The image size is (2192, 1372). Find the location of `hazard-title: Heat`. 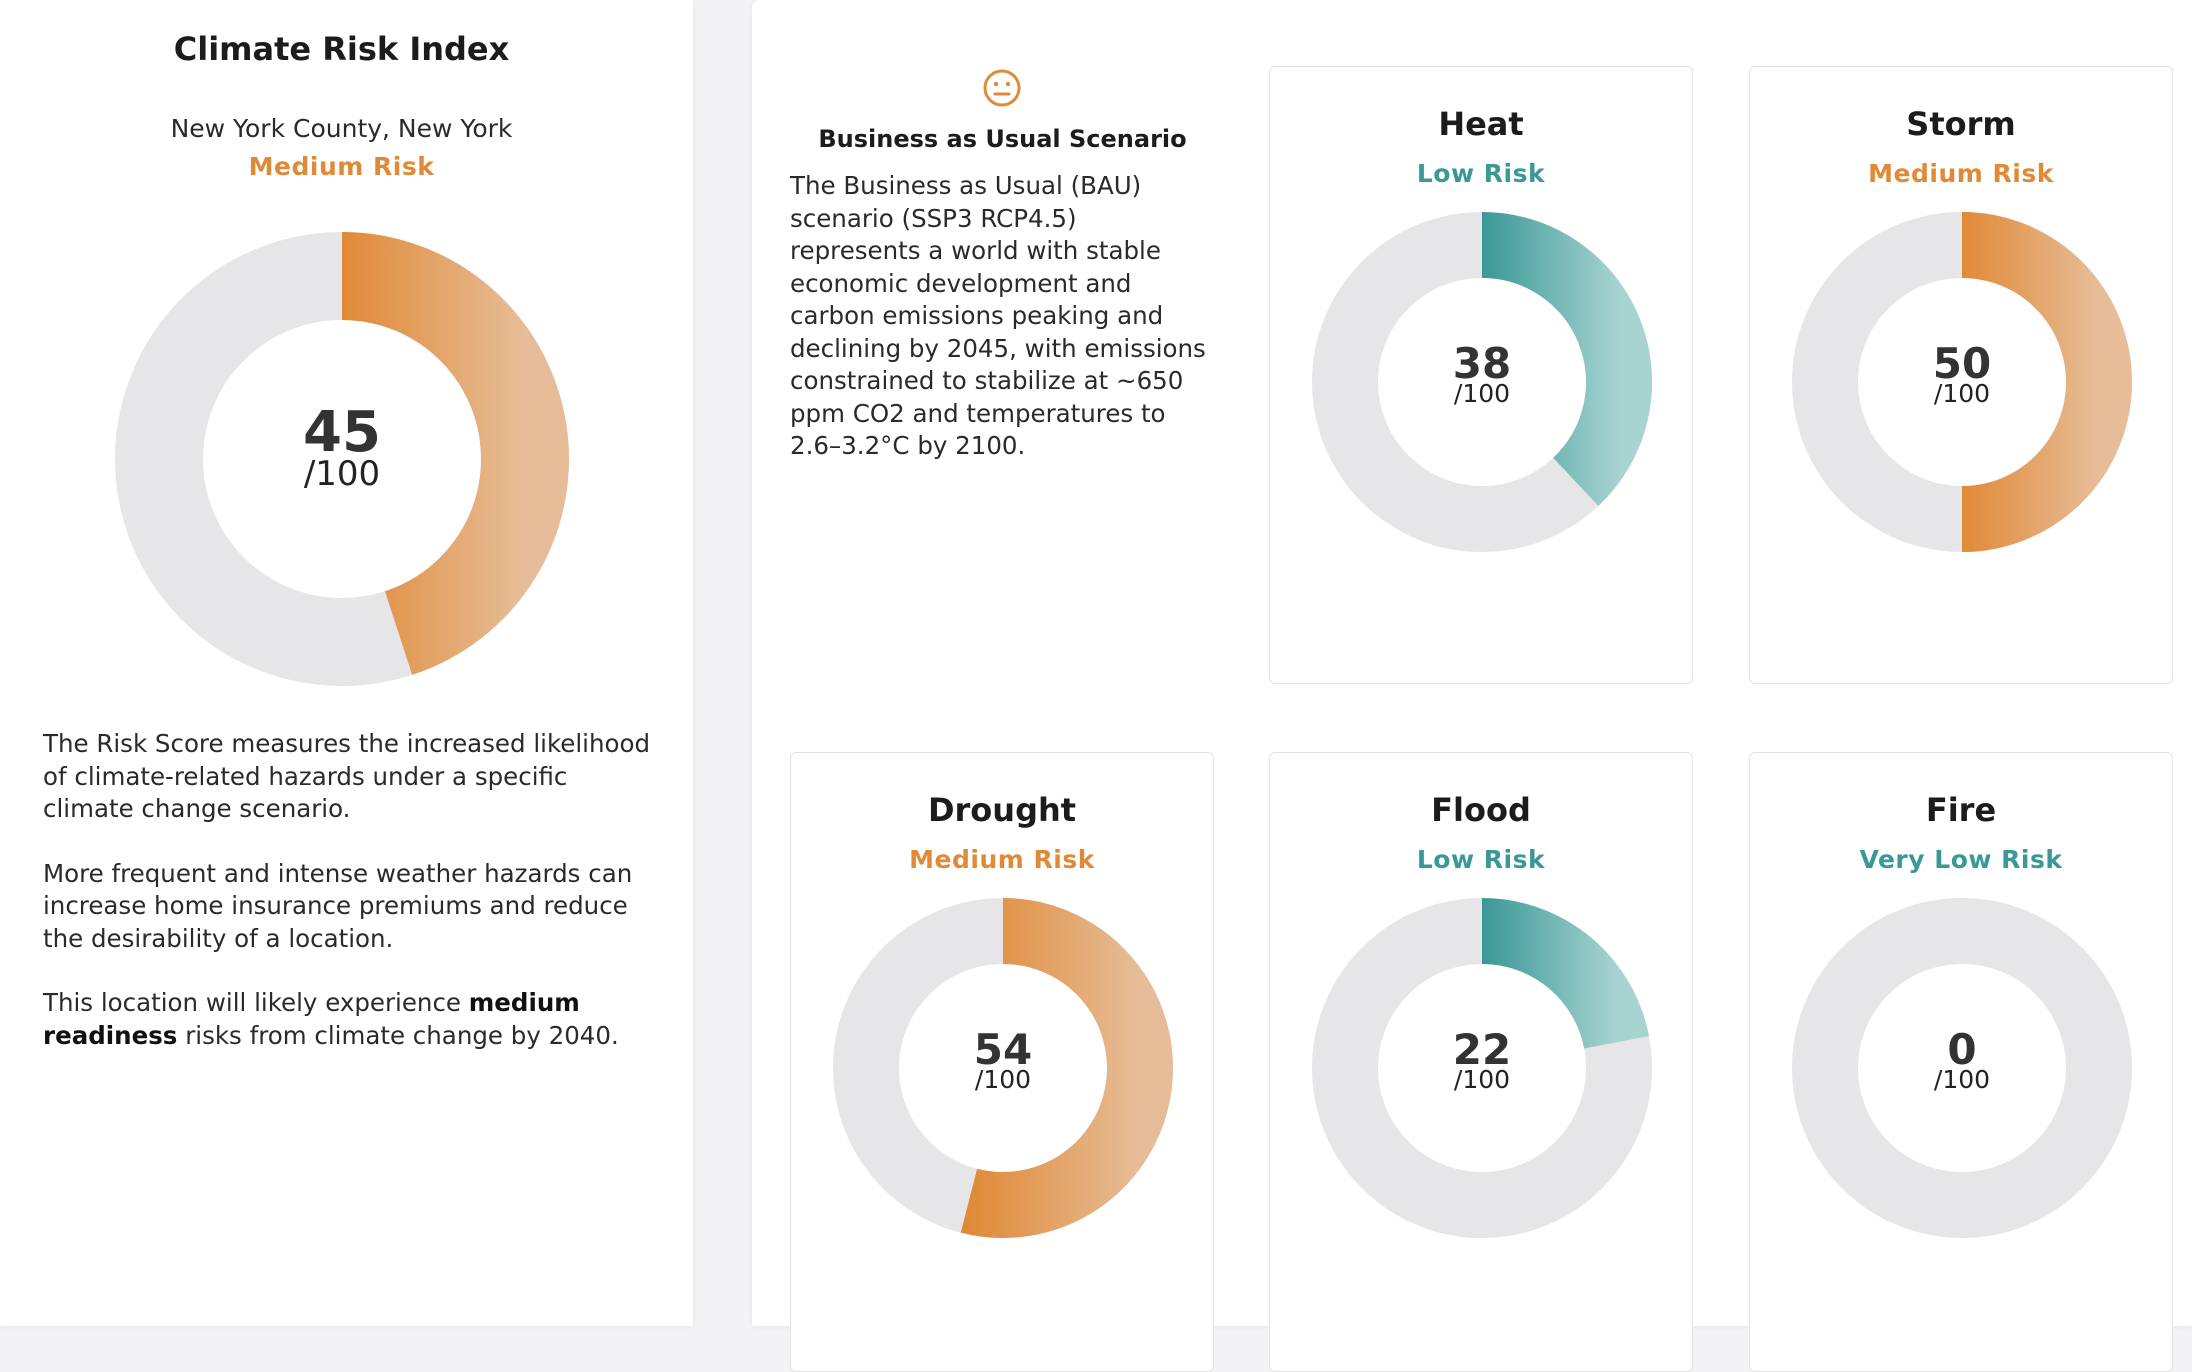

hazard-title: Heat is located at coordinates (1481, 124).